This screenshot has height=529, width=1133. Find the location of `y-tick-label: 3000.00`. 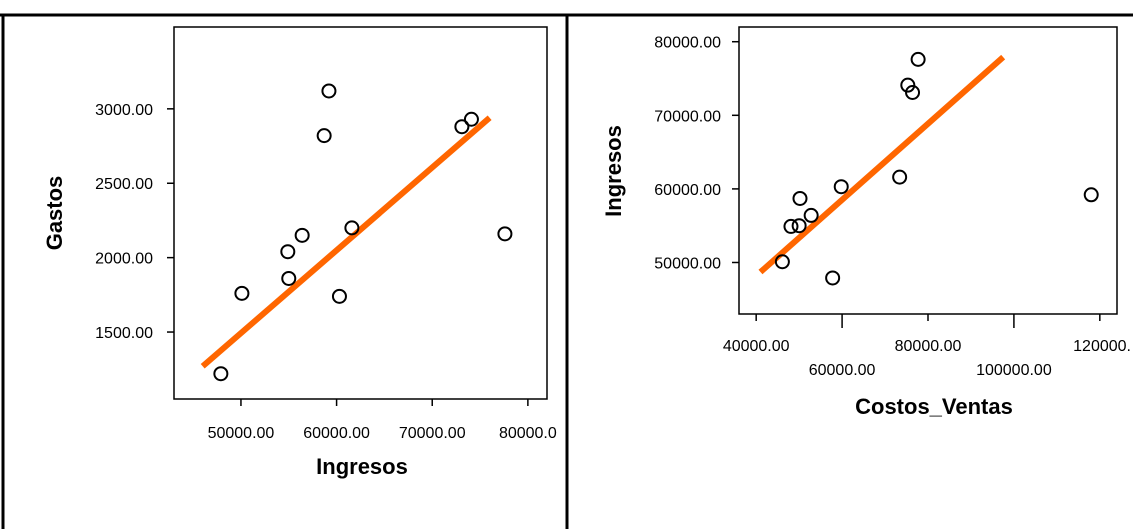

y-tick-label: 3000.00 is located at coordinates (124, 110).